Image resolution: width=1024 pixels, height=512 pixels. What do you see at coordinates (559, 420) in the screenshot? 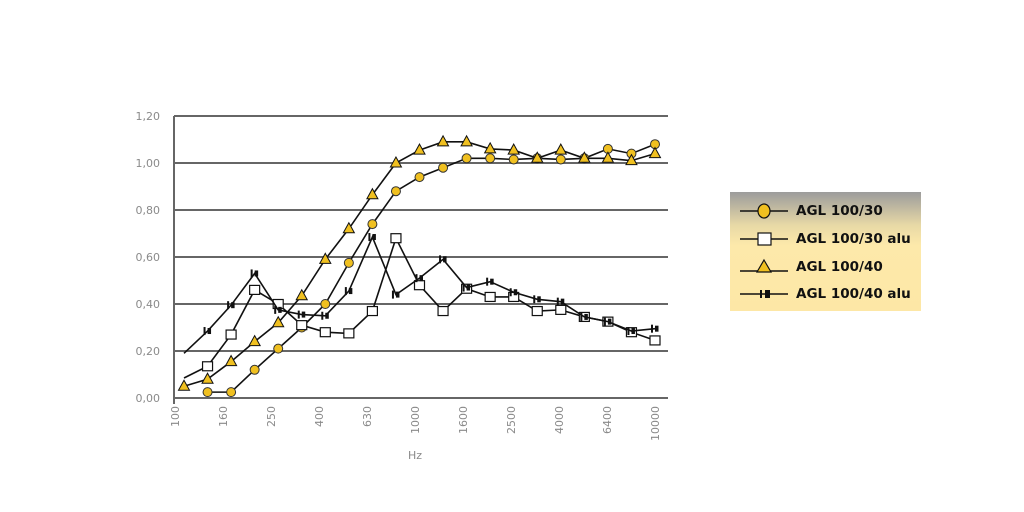
I see `x-tick-label: 4000` at bounding box center [559, 420].